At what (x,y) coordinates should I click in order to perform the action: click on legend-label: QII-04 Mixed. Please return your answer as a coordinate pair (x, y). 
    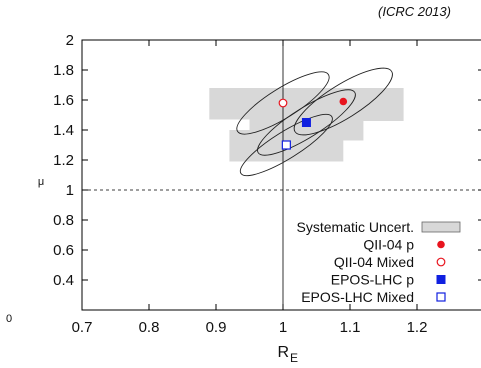
    Looking at the image, I should click on (374, 262).